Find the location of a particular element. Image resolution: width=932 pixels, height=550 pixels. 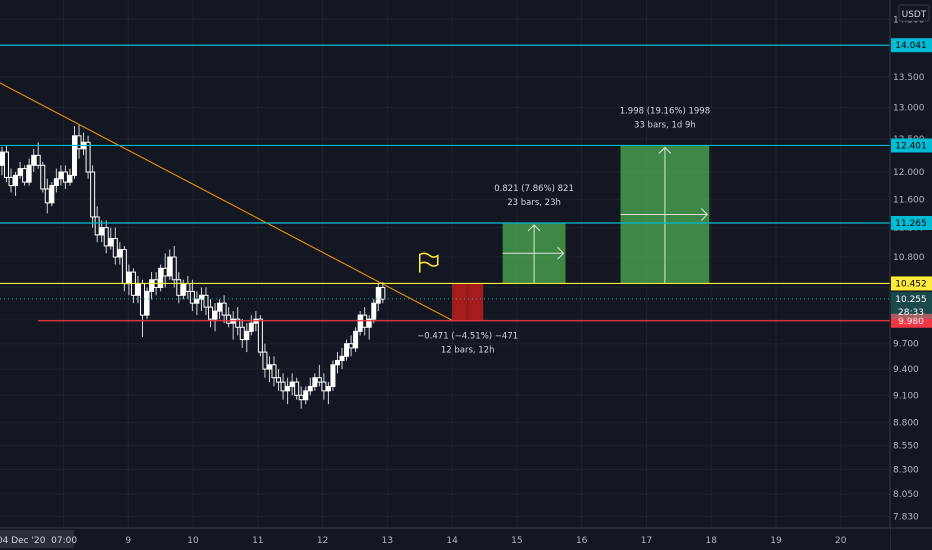

price-label: 10.452 is located at coordinates (911, 284).